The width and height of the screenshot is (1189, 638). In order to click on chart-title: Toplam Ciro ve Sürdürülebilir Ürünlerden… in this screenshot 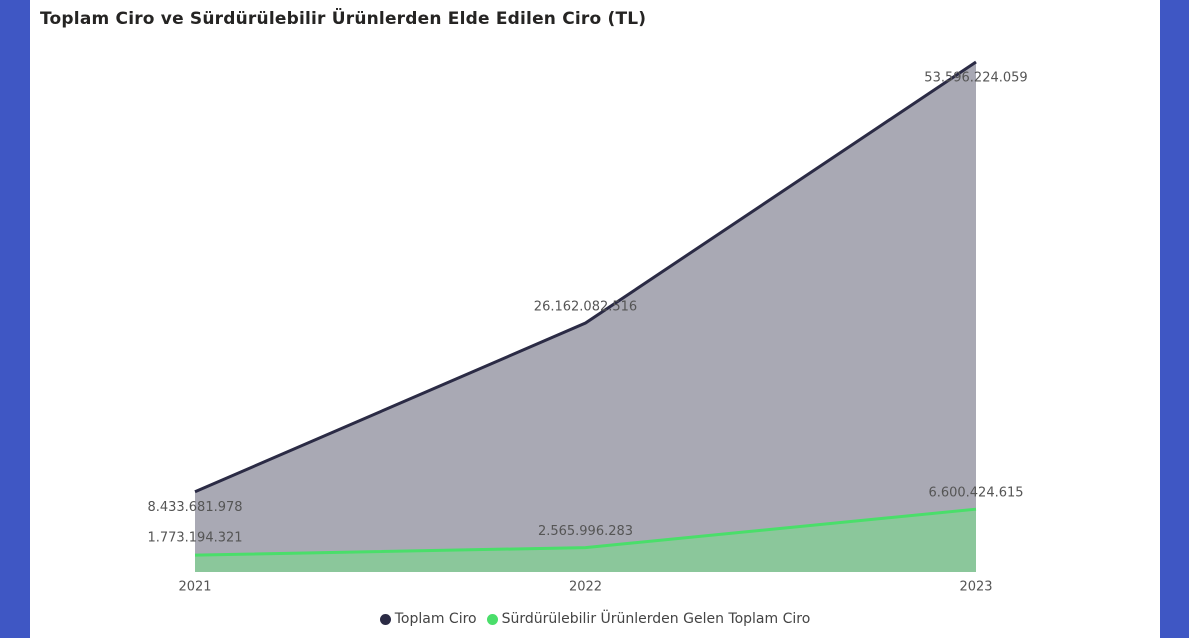, I will do `click(343, 19)`.